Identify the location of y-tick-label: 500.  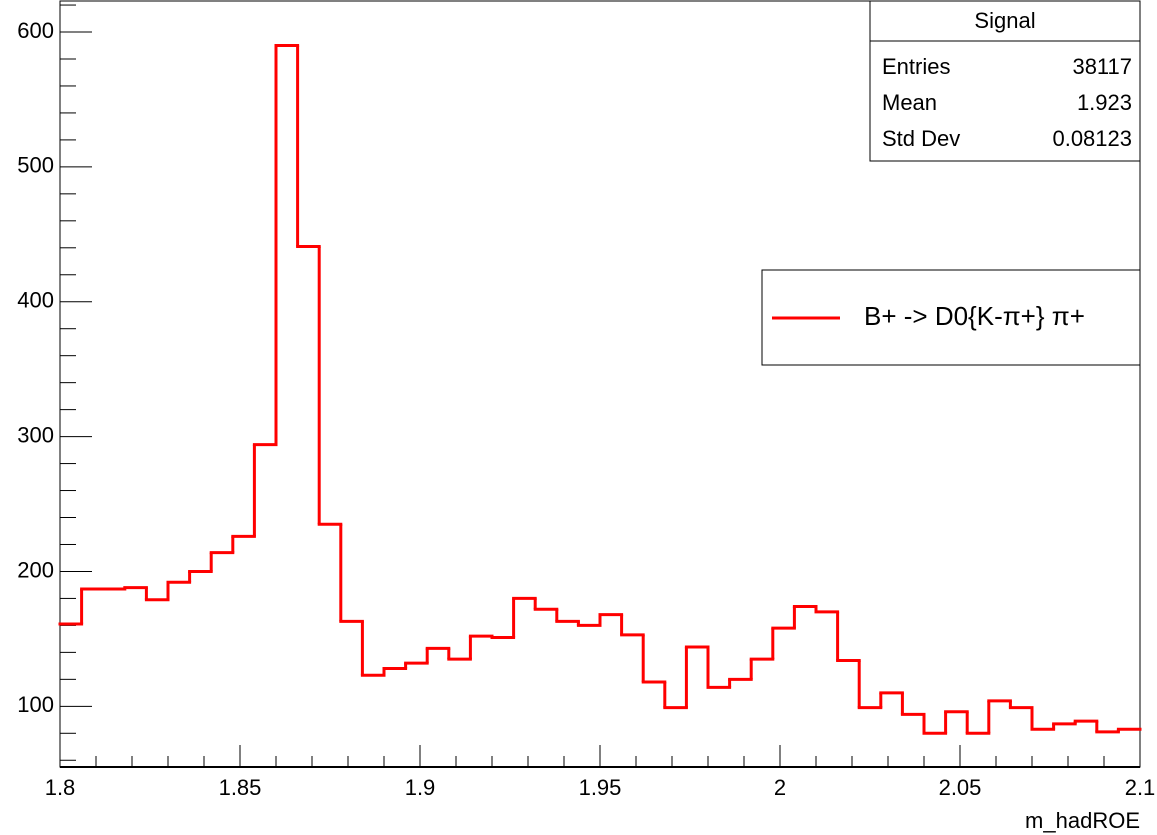
(35, 165).